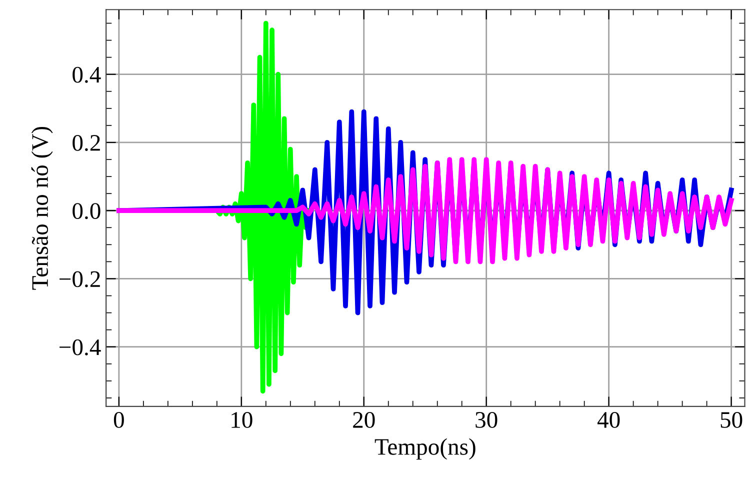 Image resolution: width=747 pixels, height=481 pixels. I want to click on y-tick-label: 0.0, so click(86, 211).